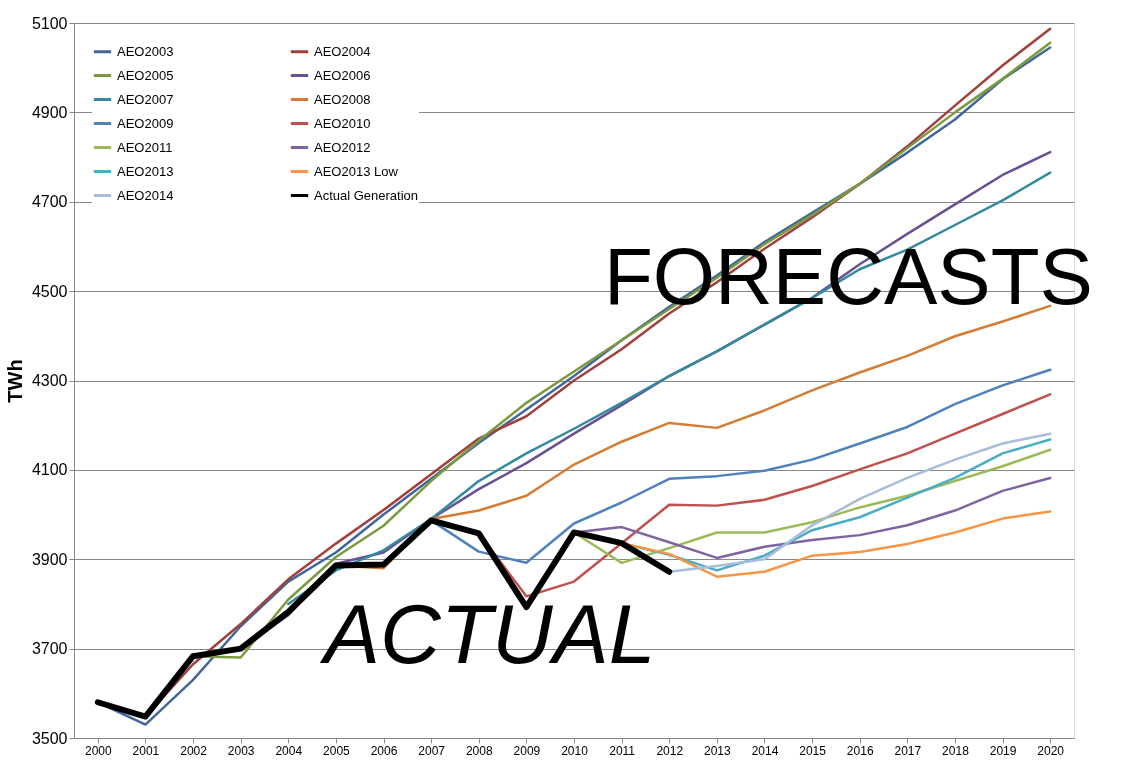  What do you see at coordinates (908, 750) in the screenshot?
I see `x-tick-label: 2017` at bounding box center [908, 750].